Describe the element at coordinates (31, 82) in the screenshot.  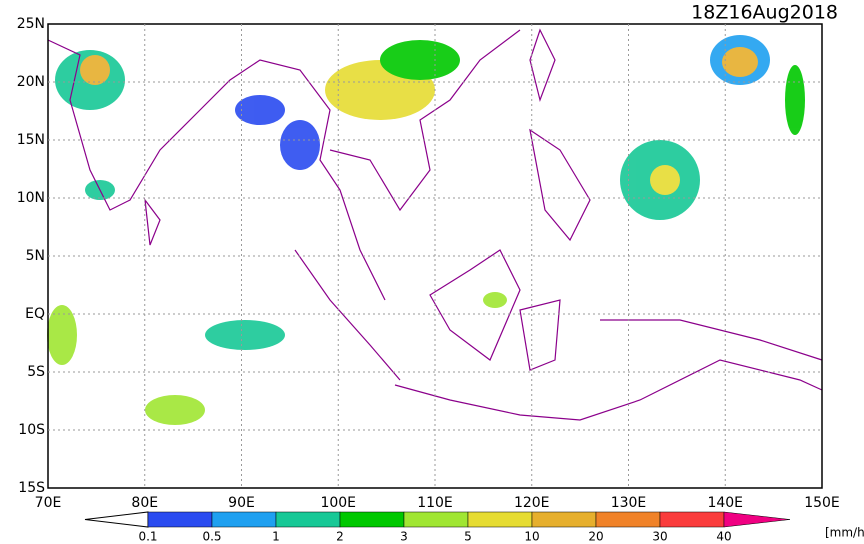
I see `lat-label: 20N` at that location.